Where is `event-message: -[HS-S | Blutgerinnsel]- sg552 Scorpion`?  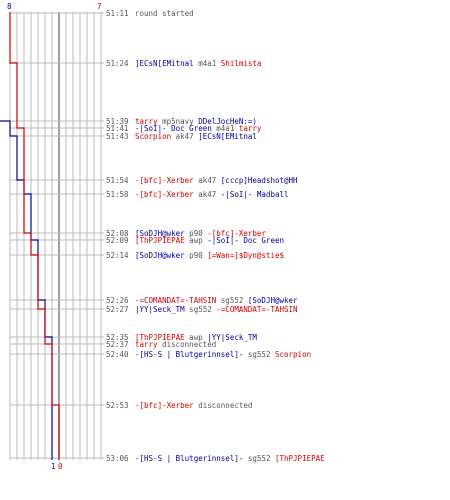 event-message: -[HS-S | Blutgerinnsel]- sg552 Scorpion is located at coordinates (223, 354).